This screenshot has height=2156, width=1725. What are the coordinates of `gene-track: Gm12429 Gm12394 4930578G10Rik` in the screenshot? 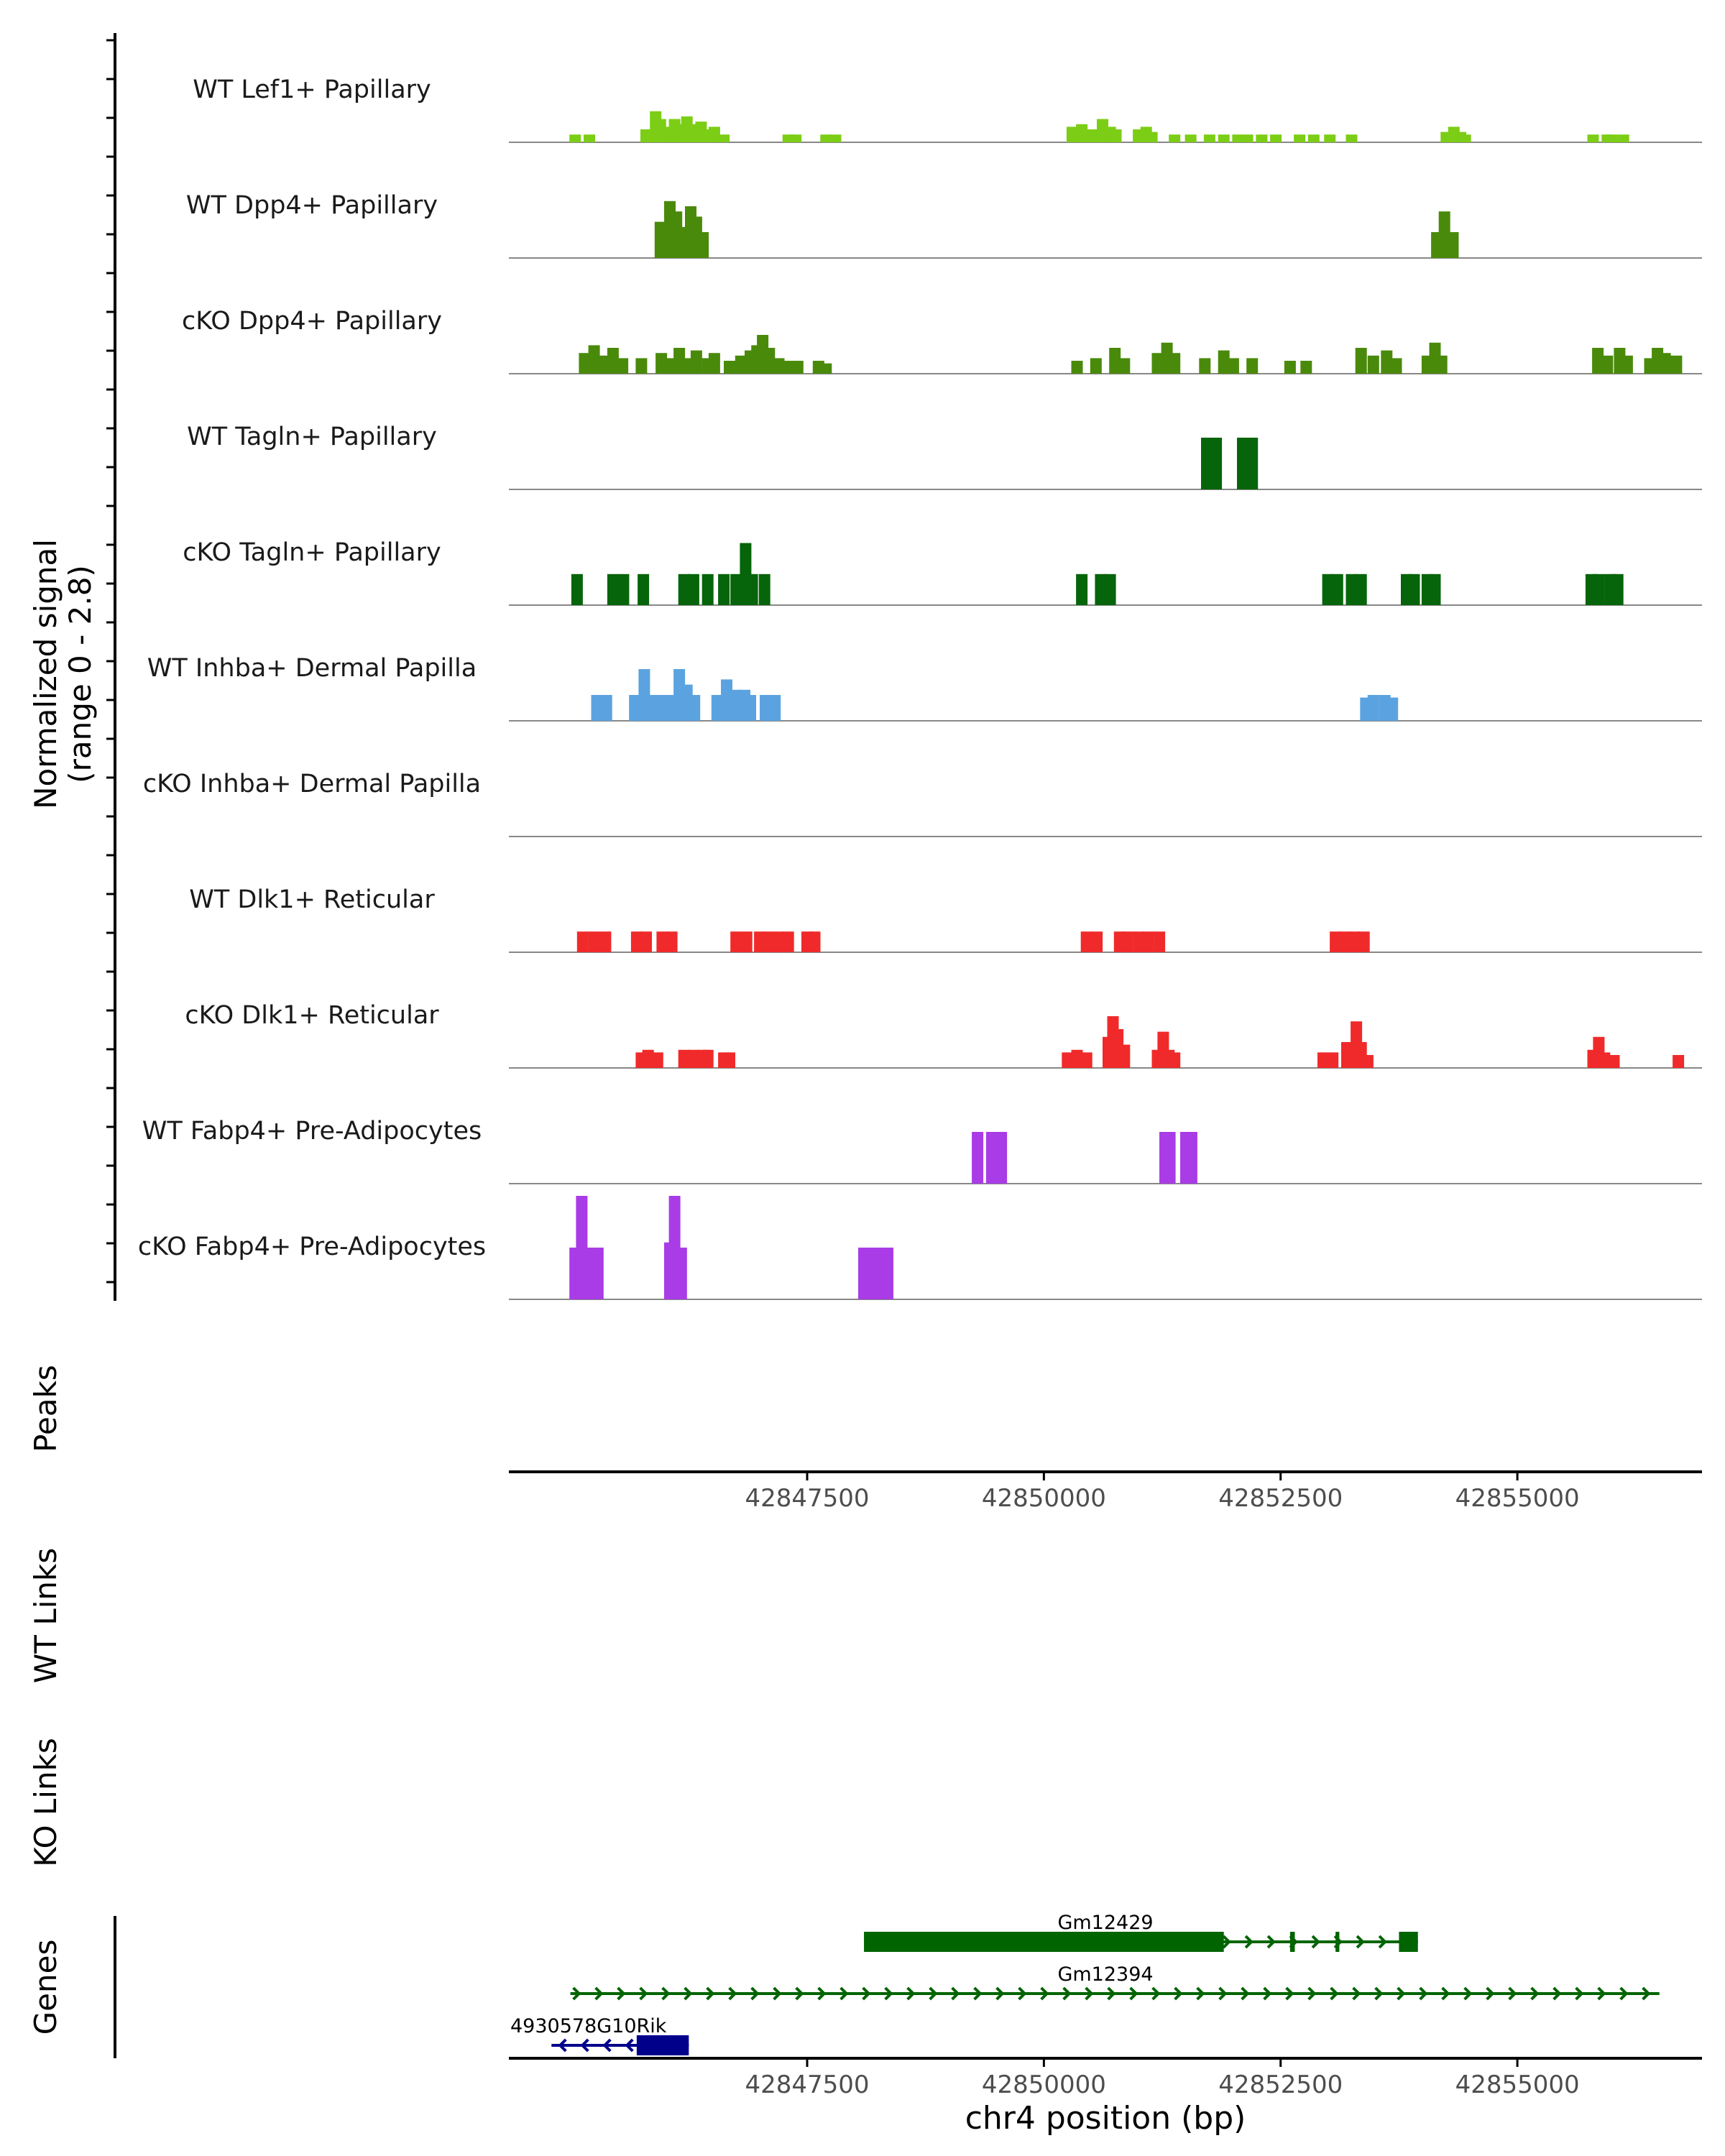 It's located at (1085, 1984).